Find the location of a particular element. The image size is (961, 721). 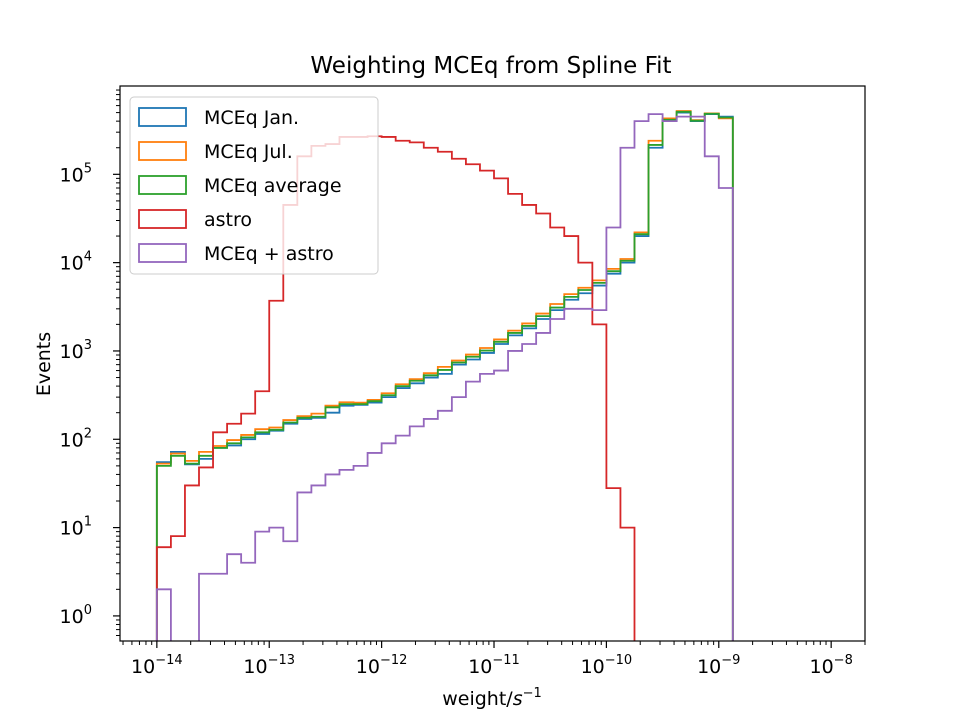

x-tick-label: 10⁻¹² is located at coordinates (382, 665).